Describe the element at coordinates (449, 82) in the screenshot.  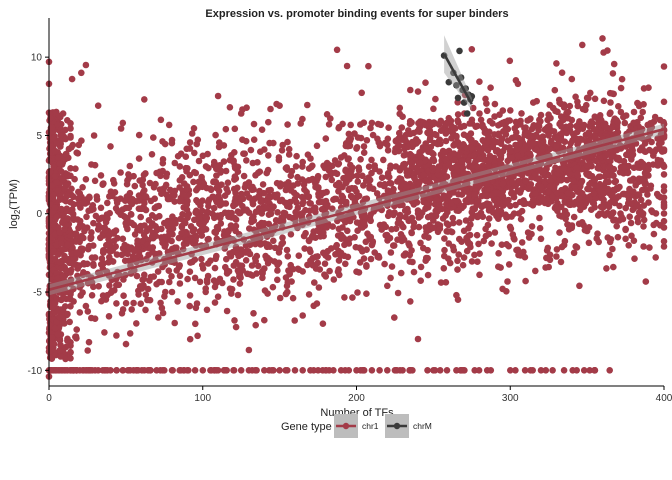
I see `scatter-point-chrM` at that location.